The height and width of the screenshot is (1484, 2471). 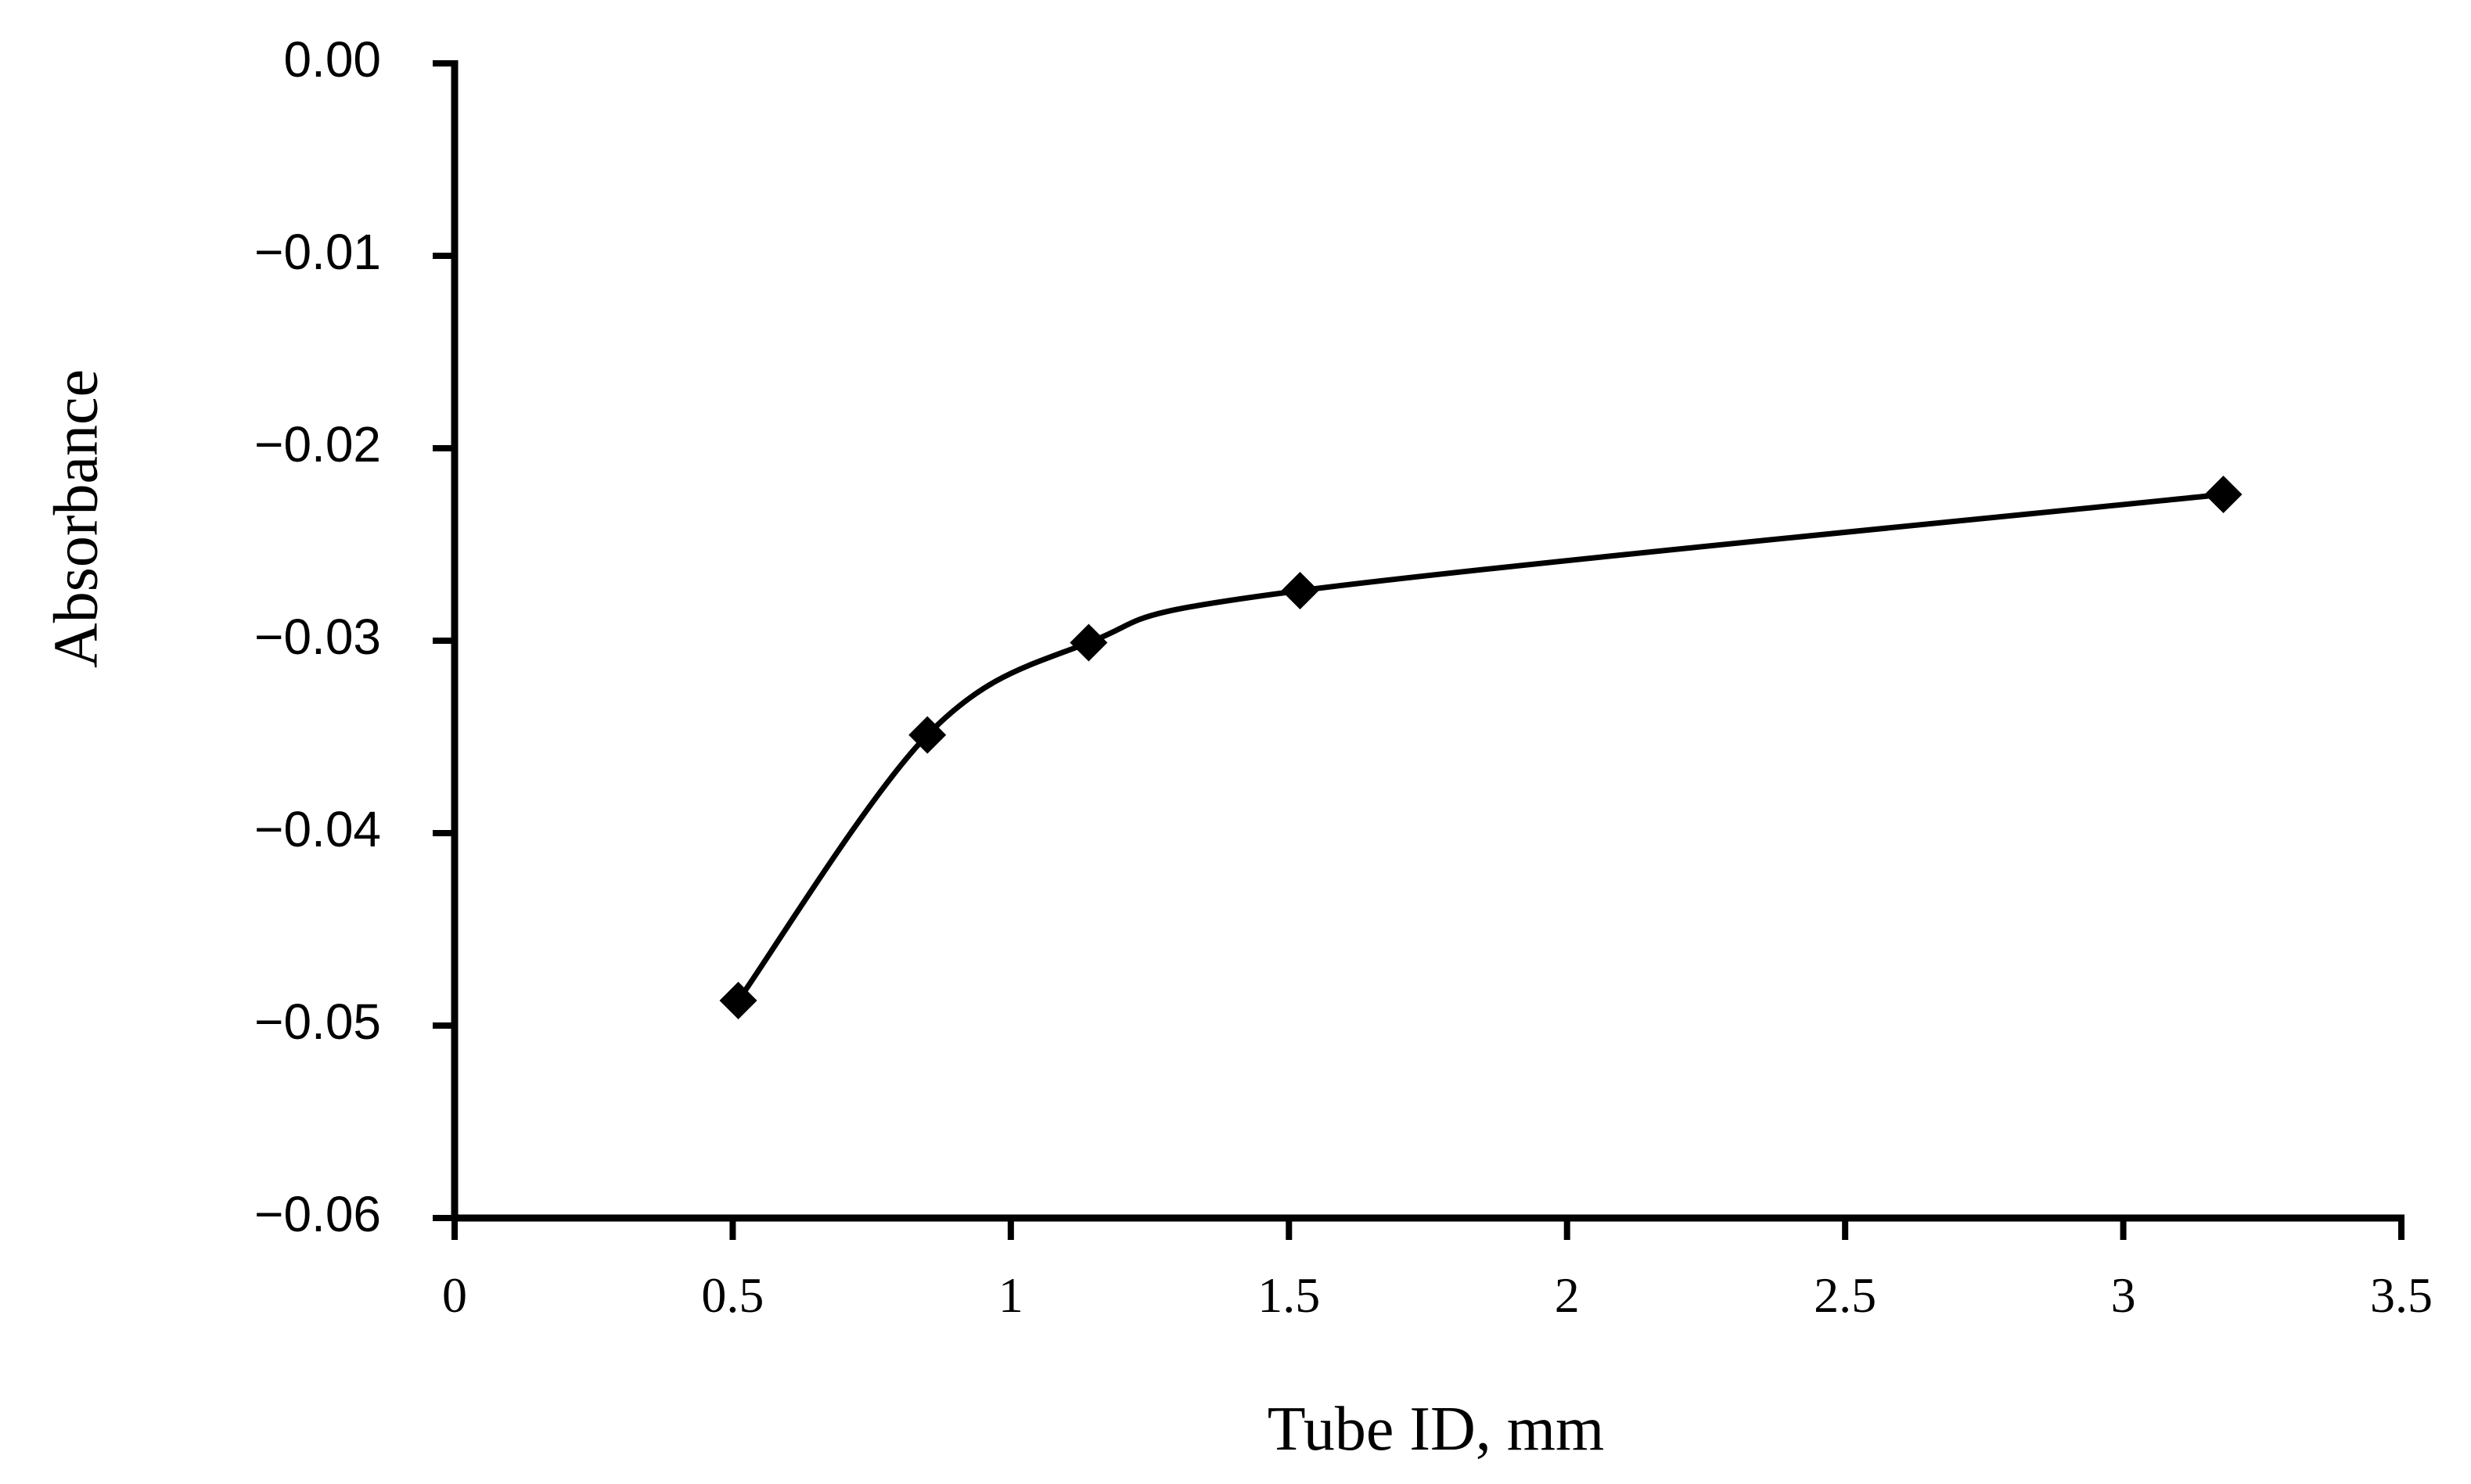 I want to click on x-tick-label: 0, so click(x=454, y=1295).